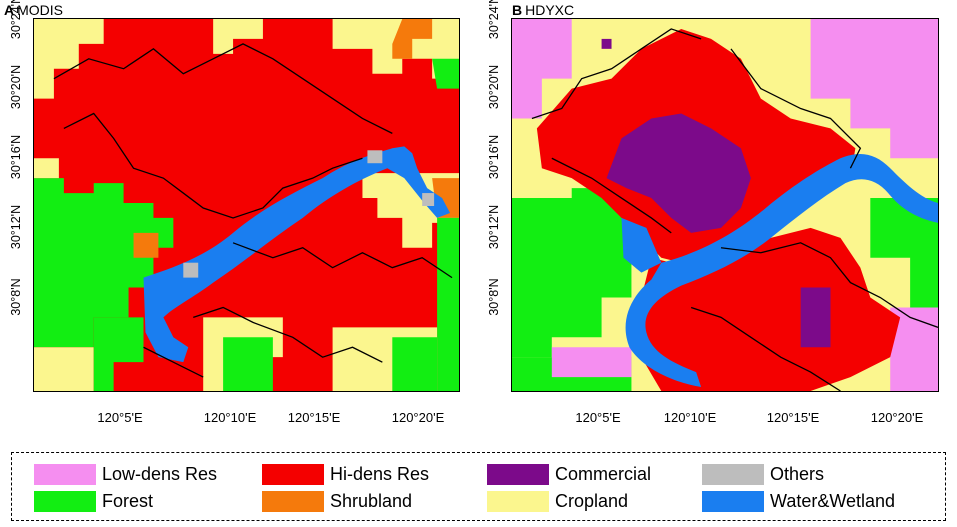 This screenshot has height=527, width=957. I want to click on legend-label: Forest, so click(128, 500).